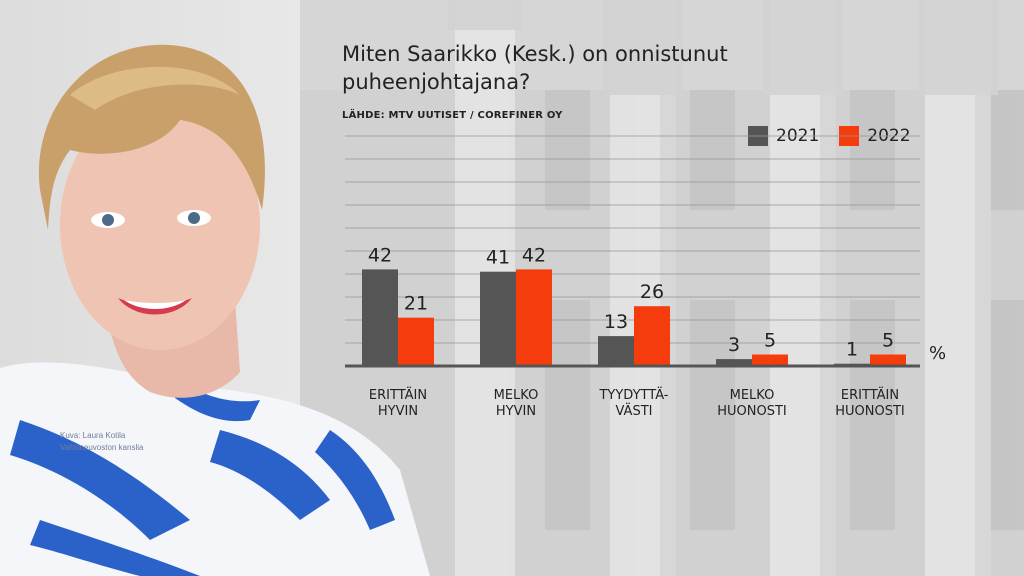 The width and height of the screenshot is (1024, 576). I want to click on category-label: VÄSTI, so click(634, 411).